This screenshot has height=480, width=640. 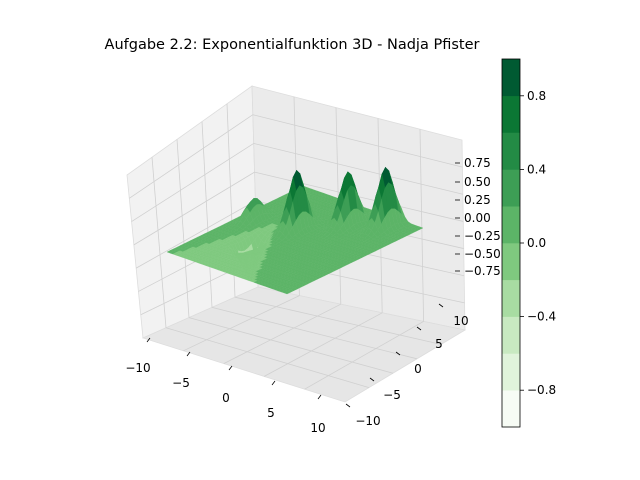 What do you see at coordinates (287, 293) in the screenshot?
I see `surface-patch` at bounding box center [287, 293].